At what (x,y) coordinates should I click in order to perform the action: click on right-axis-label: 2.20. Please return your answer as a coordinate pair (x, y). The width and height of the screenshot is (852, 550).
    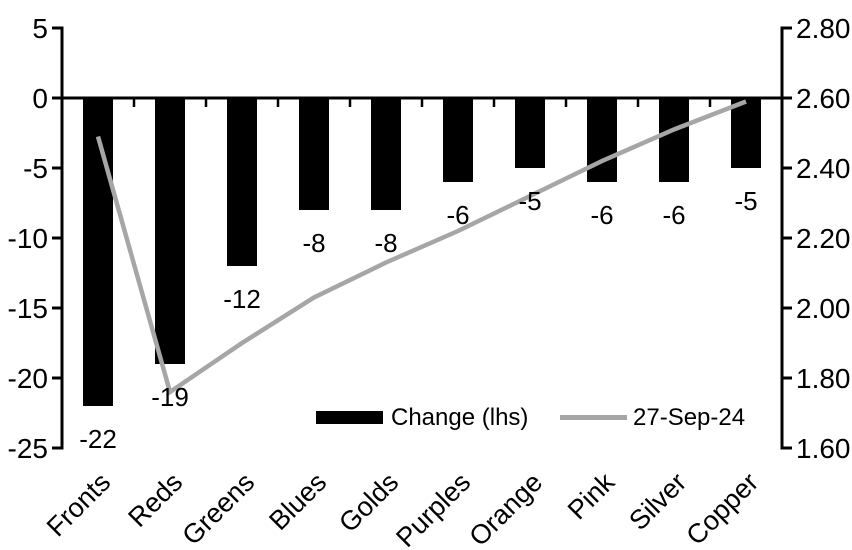
    Looking at the image, I should click on (823, 238).